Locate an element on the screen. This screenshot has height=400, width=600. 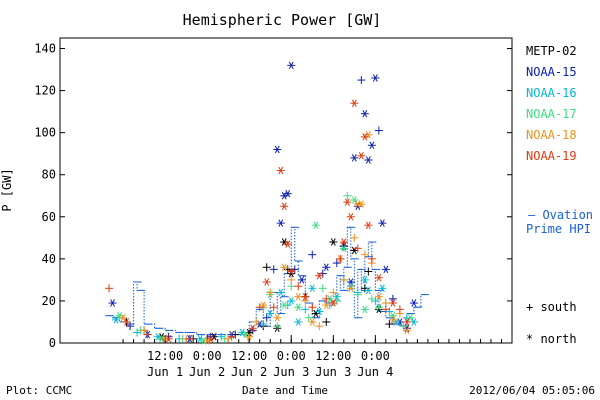
y-tick-label: 0 is located at coordinates (52, 343).